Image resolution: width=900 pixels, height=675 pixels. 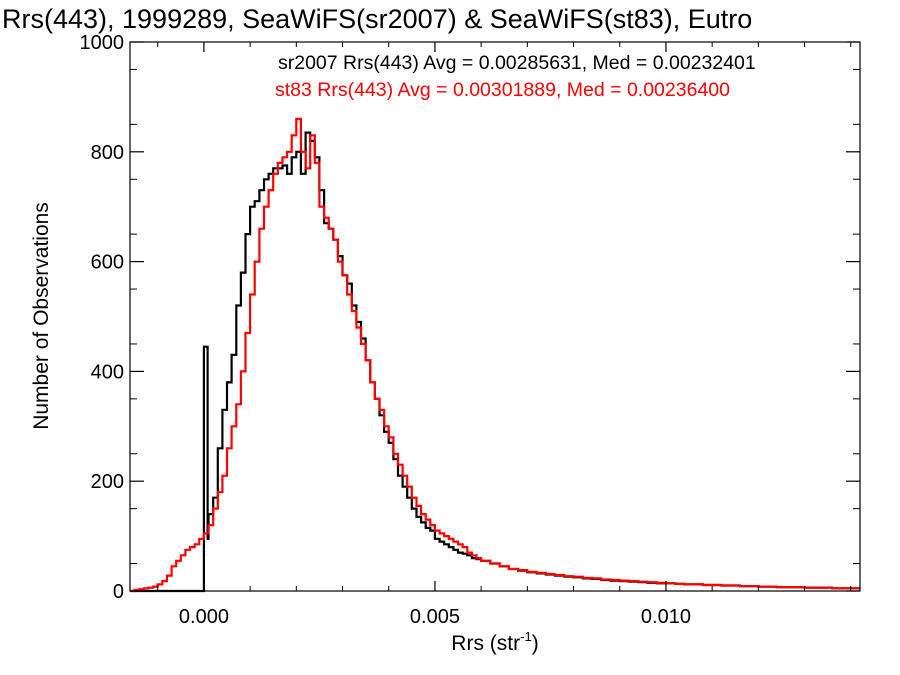 I want to click on x-axis-title: Rrs (str-1), so click(x=494, y=642).